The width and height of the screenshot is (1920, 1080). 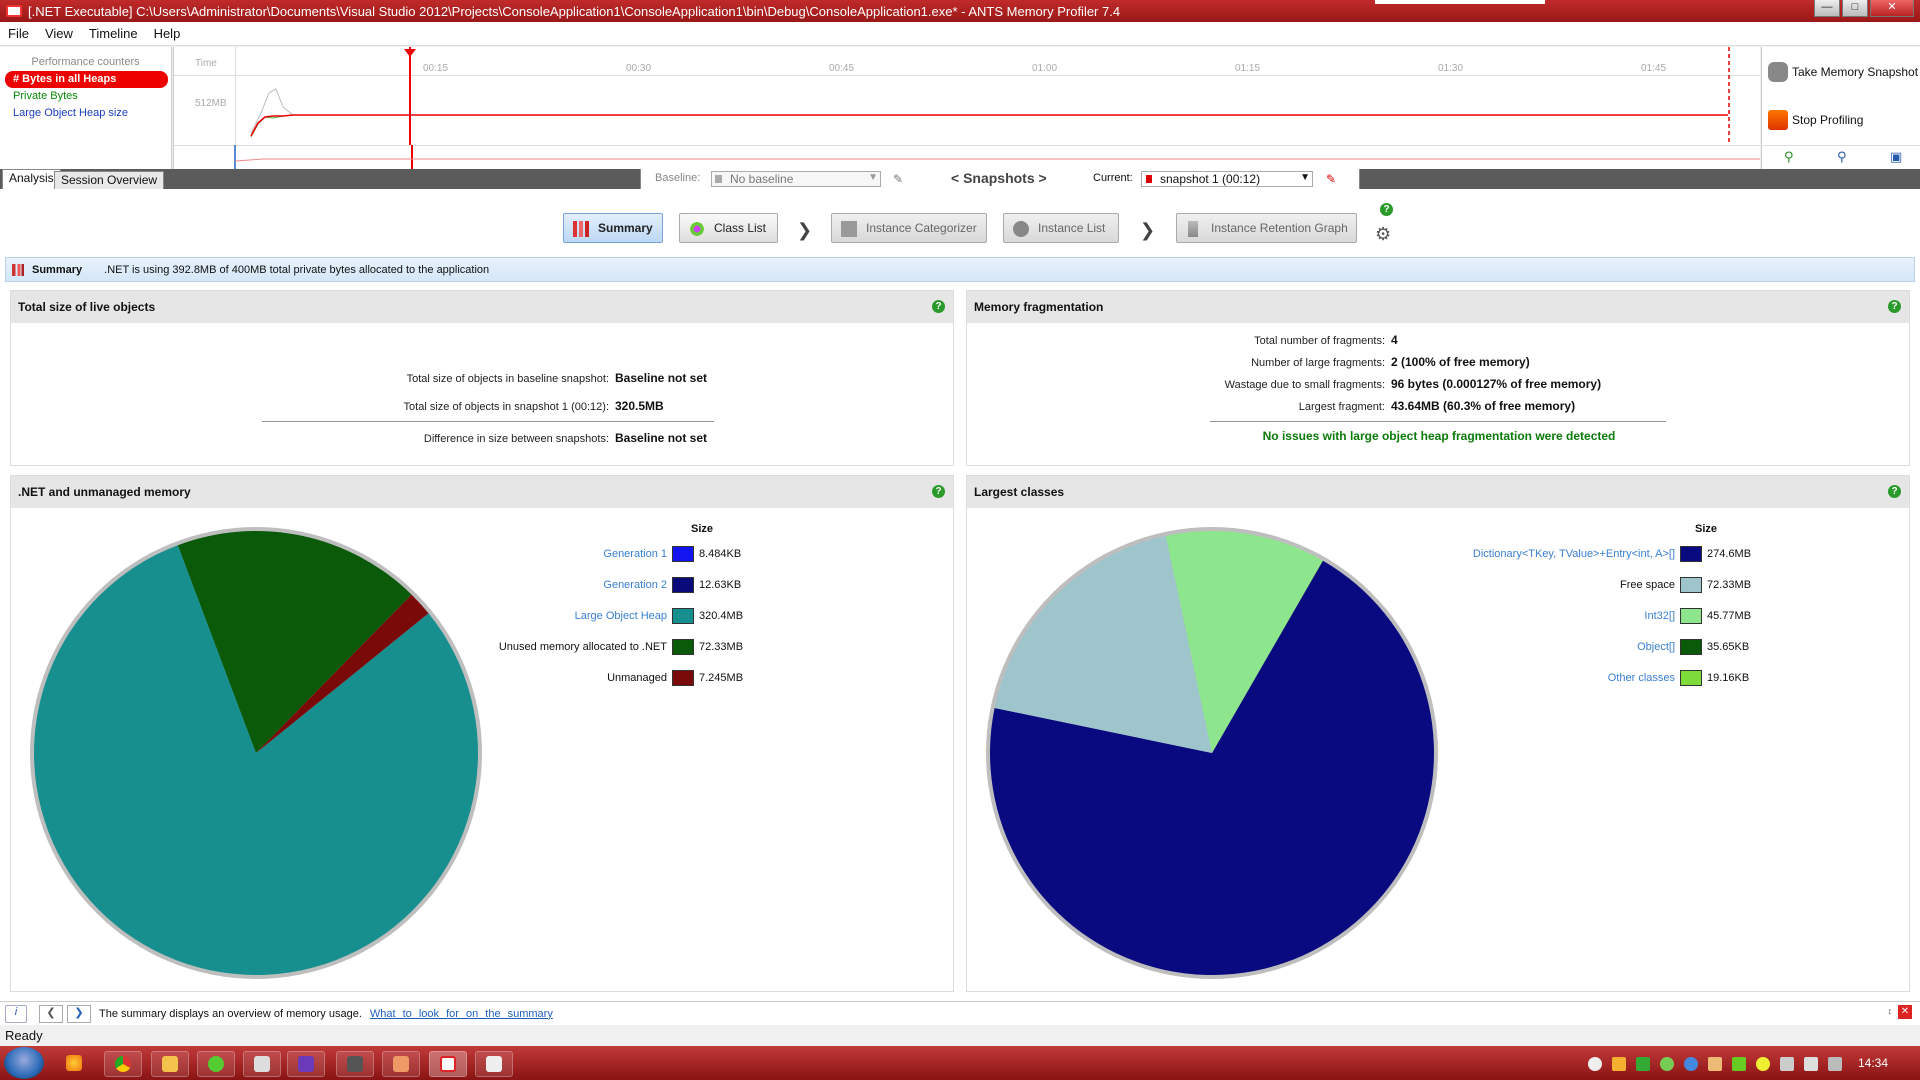 I want to click on zoom-out-icon: ⚲, so click(x=1842, y=156).